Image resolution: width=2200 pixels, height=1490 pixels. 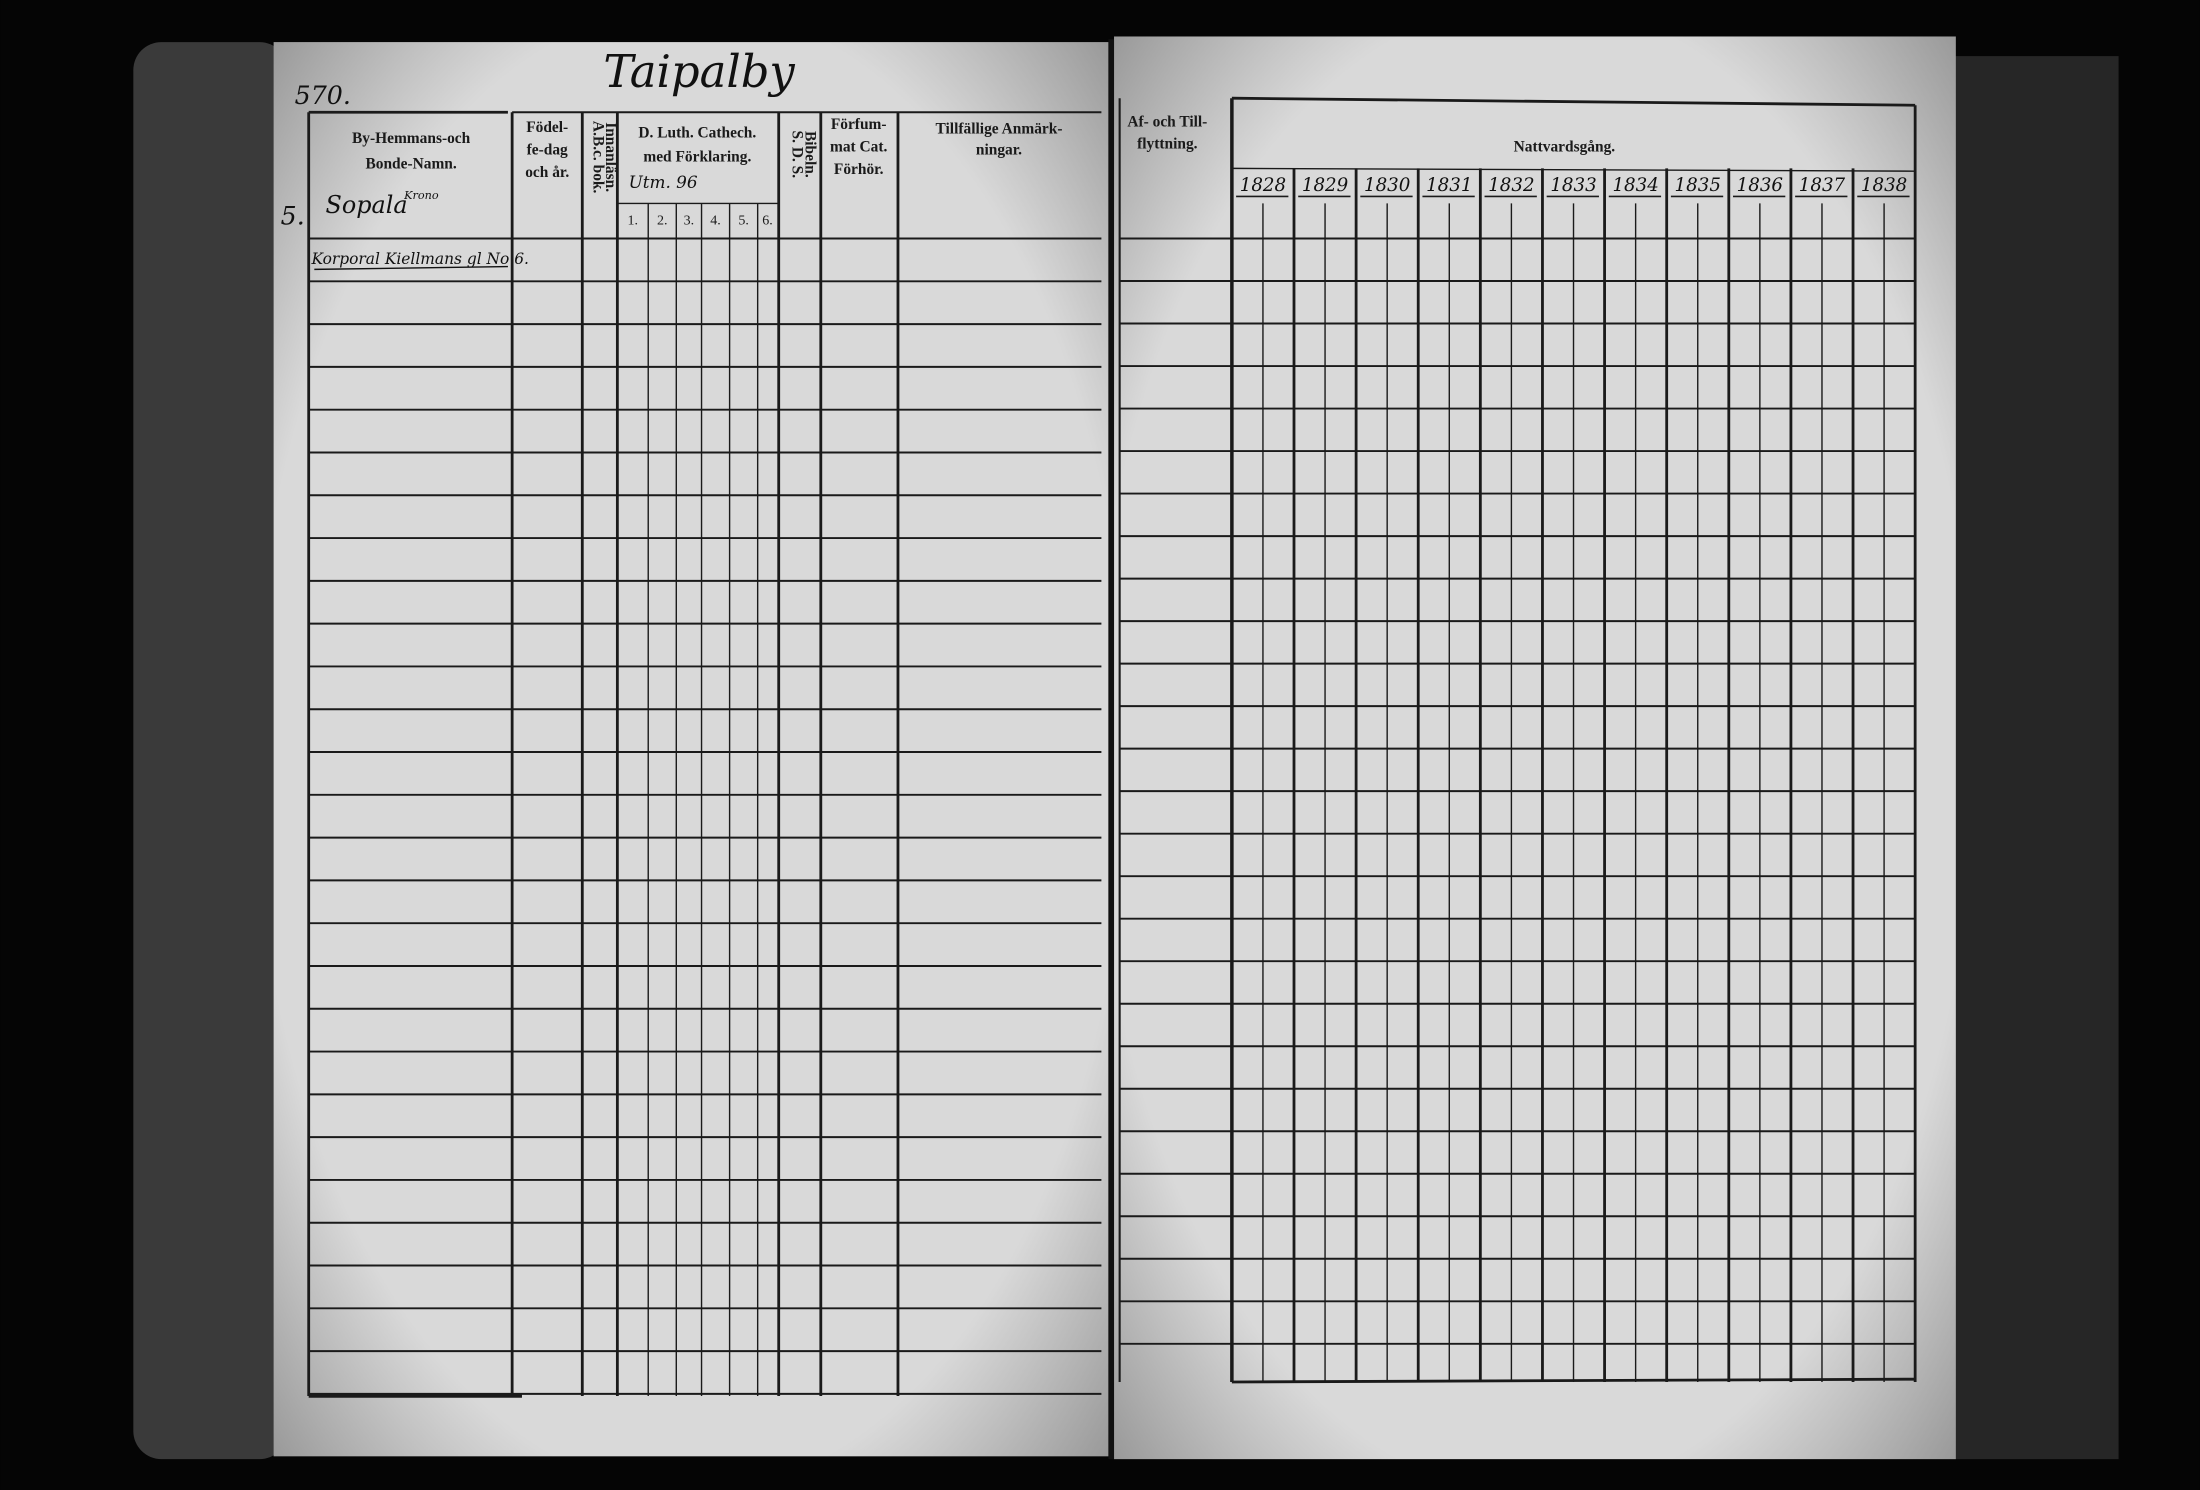 I want to click on header-communion: Nattvardsgång., so click(x=1565, y=147).